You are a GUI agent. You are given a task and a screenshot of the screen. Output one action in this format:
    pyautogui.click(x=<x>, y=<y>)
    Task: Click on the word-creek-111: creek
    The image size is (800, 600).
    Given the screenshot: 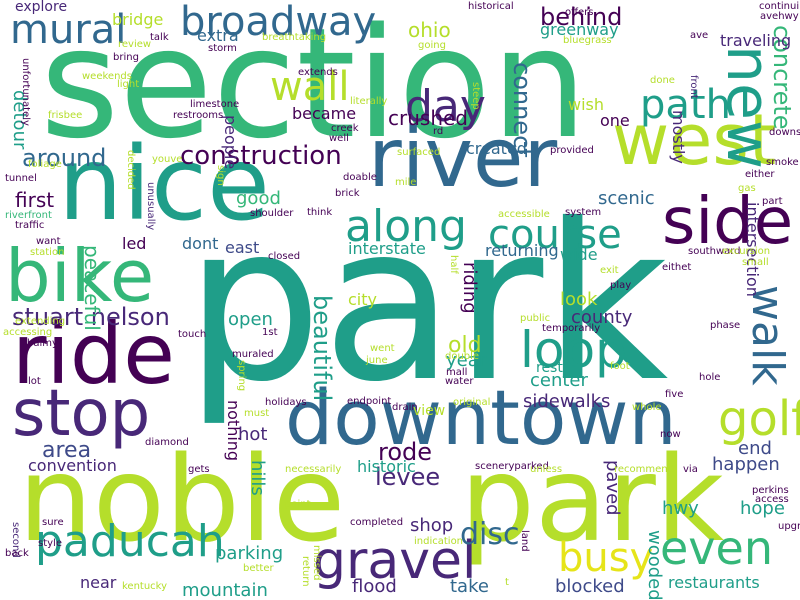 What is the action you would take?
    pyautogui.click(x=345, y=128)
    